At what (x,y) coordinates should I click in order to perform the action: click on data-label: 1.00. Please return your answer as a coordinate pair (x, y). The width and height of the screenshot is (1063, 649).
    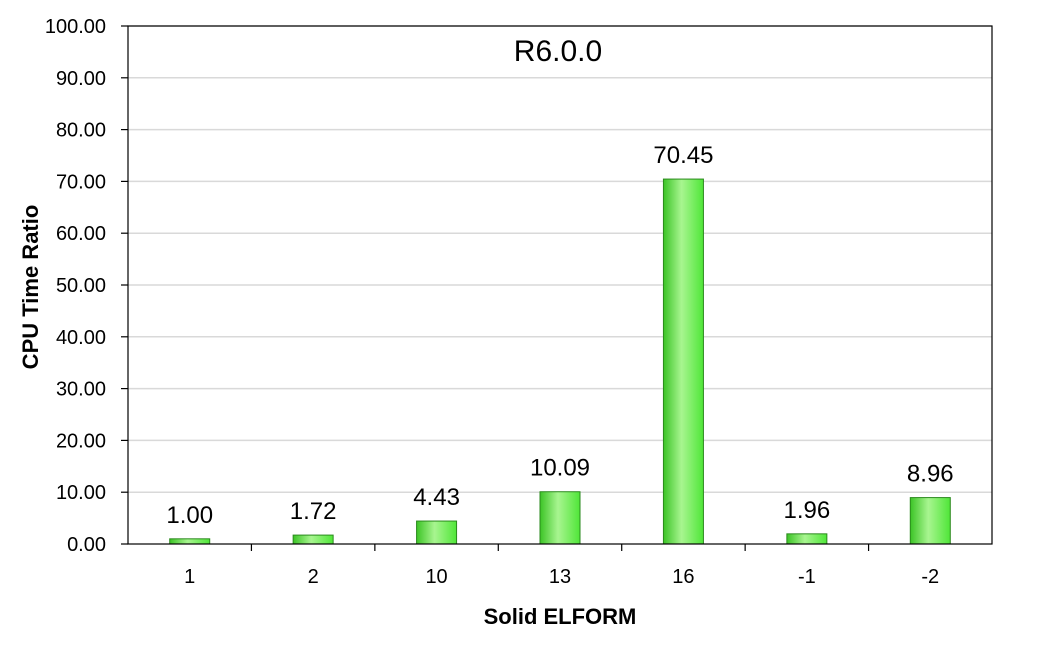
    Looking at the image, I should click on (189, 515).